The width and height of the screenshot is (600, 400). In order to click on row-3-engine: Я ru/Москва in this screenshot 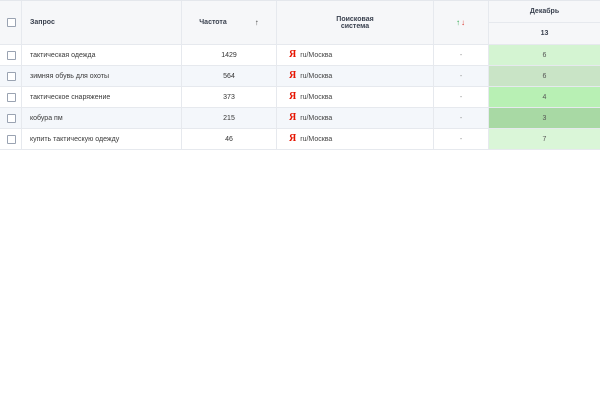, I will do `click(355, 97)`.